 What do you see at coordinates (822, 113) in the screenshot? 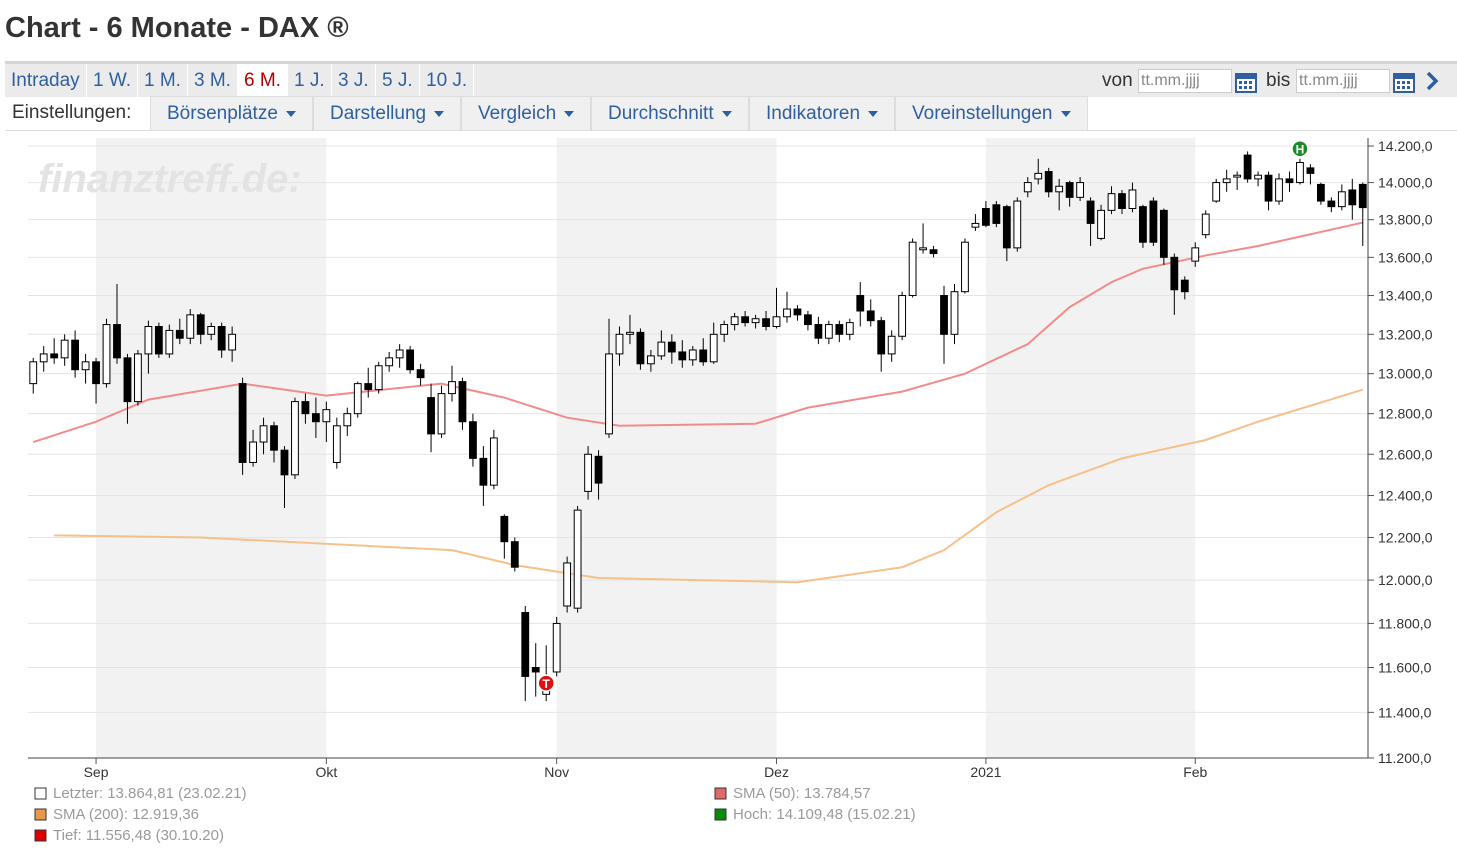
I see `settings-menu: Indikatoren` at bounding box center [822, 113].